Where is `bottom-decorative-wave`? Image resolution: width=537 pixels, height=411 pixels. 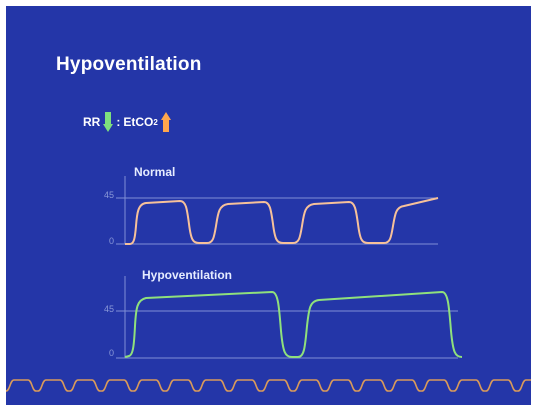 bottom-decorative-wave is located at coordinates (268, 385).